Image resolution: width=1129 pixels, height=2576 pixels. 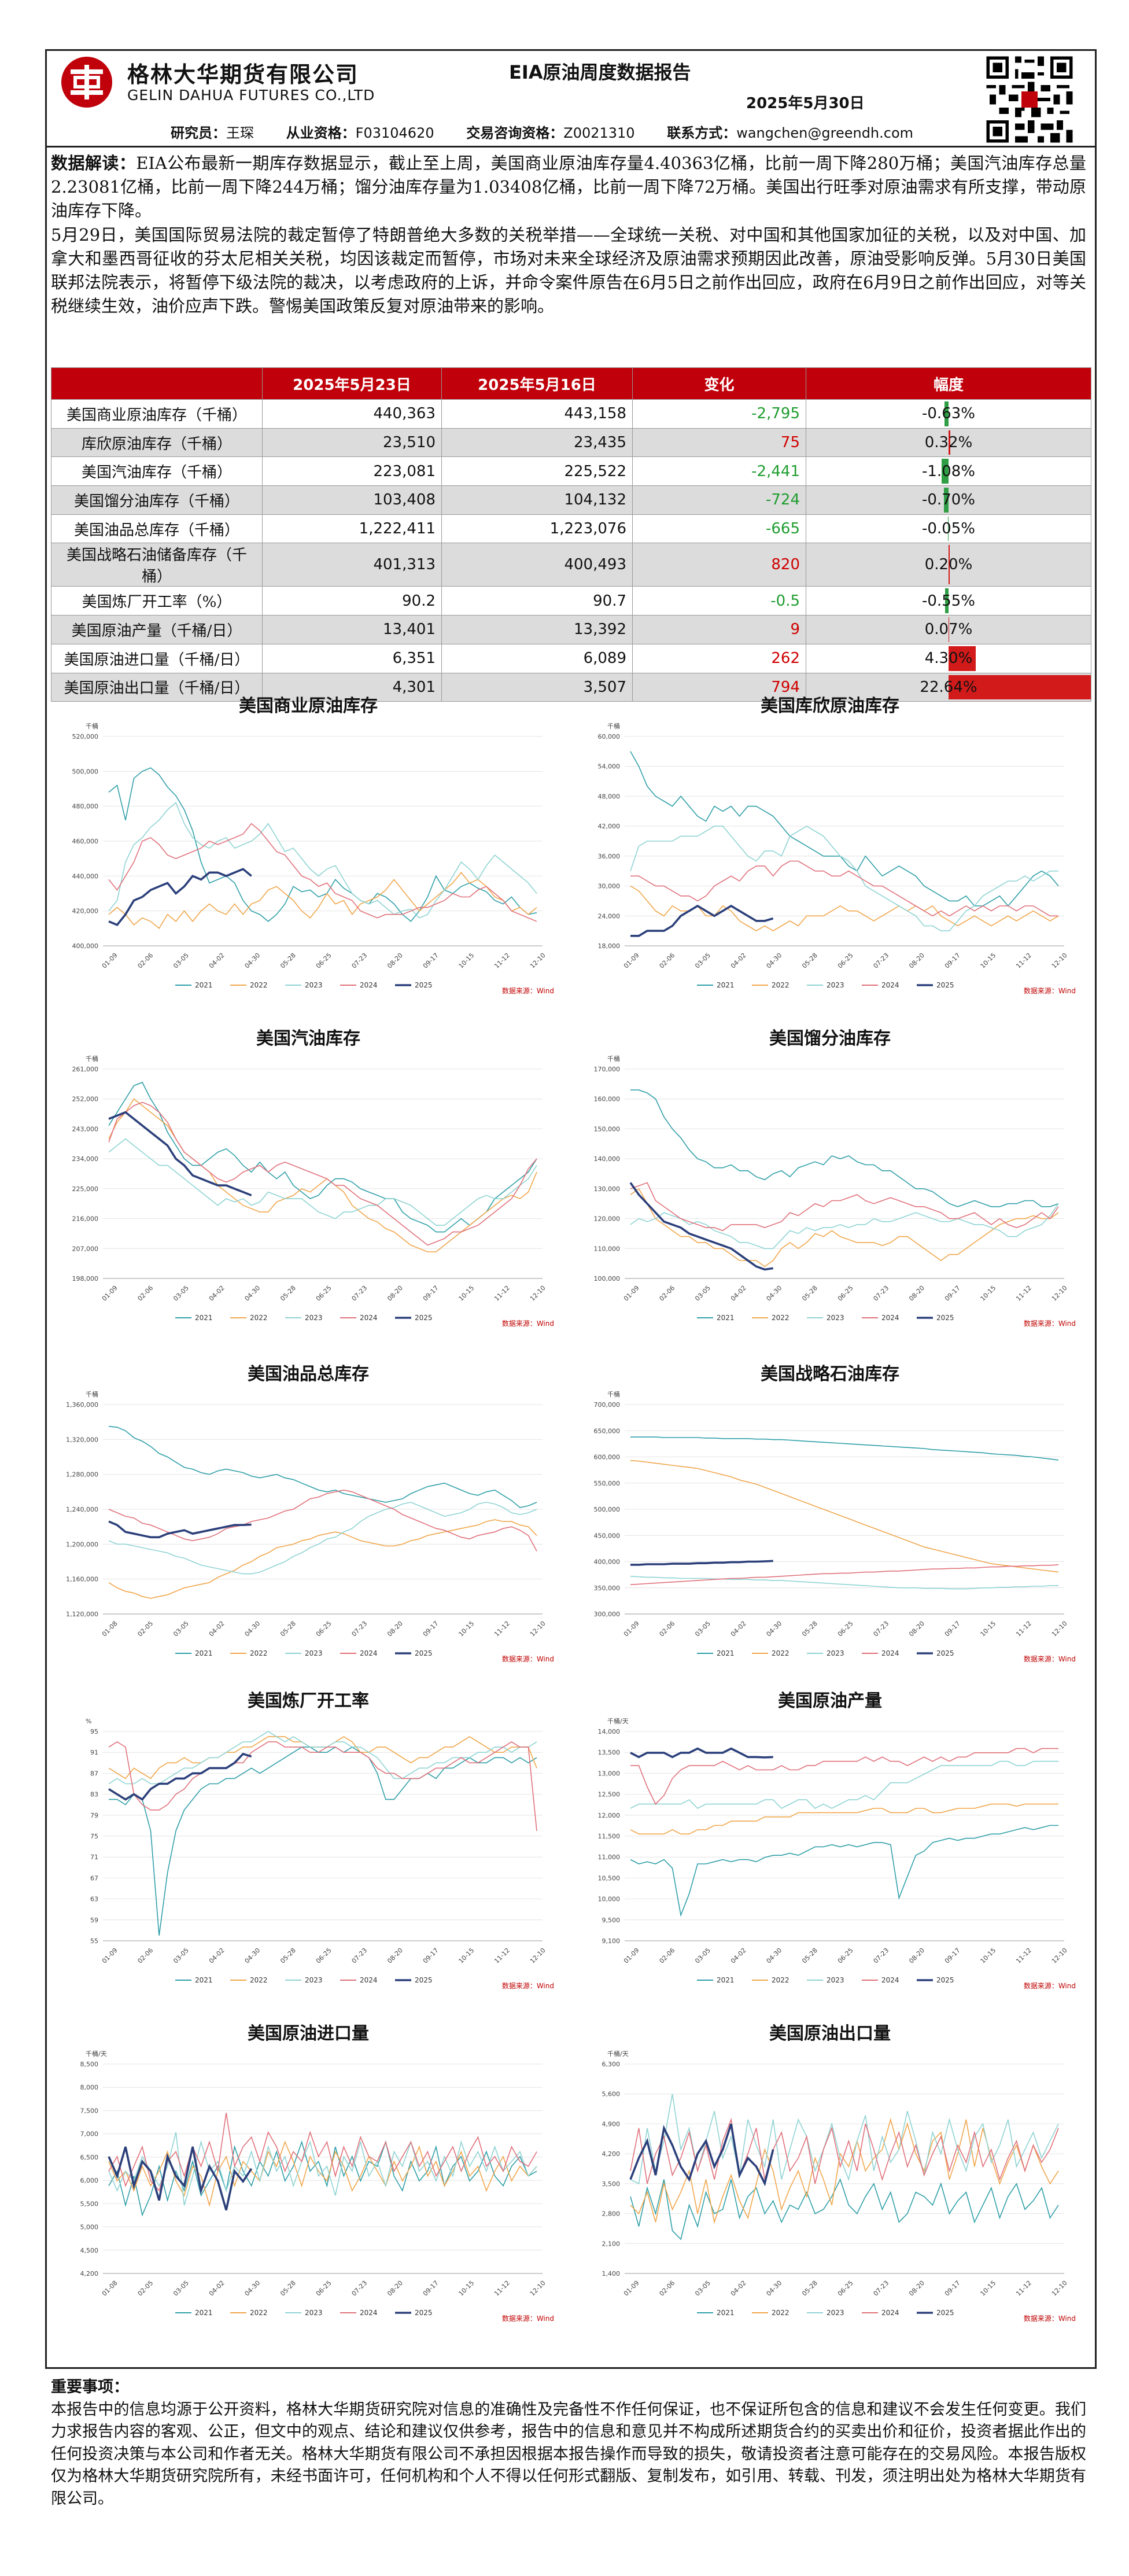 What do you see at coordinates (835, 2313) in the screenshot?
I see `legend-label: 2023` at bounding box center [835, 2313].